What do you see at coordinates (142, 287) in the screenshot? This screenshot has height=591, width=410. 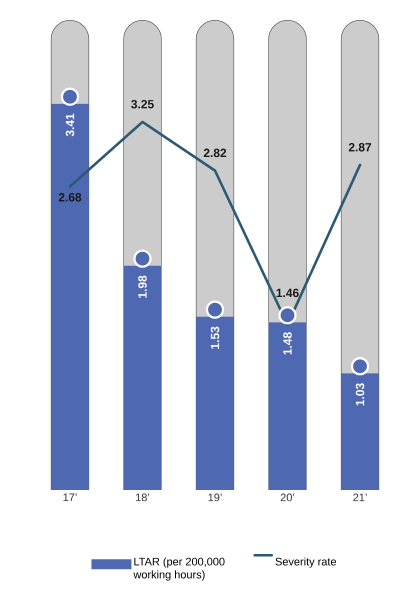 I see `data-label: 1.98` at bounding box center [142, 287].